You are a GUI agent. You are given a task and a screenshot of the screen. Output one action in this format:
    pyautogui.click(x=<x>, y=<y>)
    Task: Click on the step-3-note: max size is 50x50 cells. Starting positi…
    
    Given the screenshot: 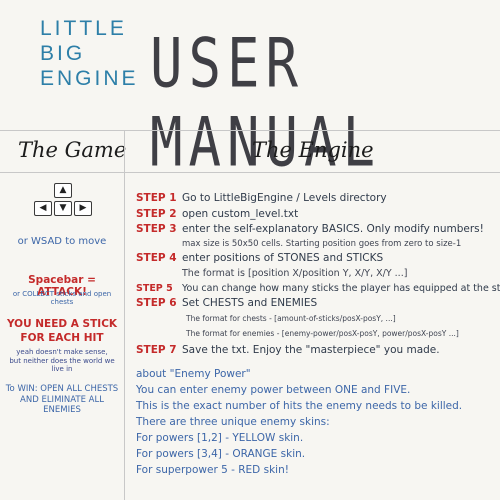 What is the action you would take?
    pyautogui.click(x=322, y=244)
    